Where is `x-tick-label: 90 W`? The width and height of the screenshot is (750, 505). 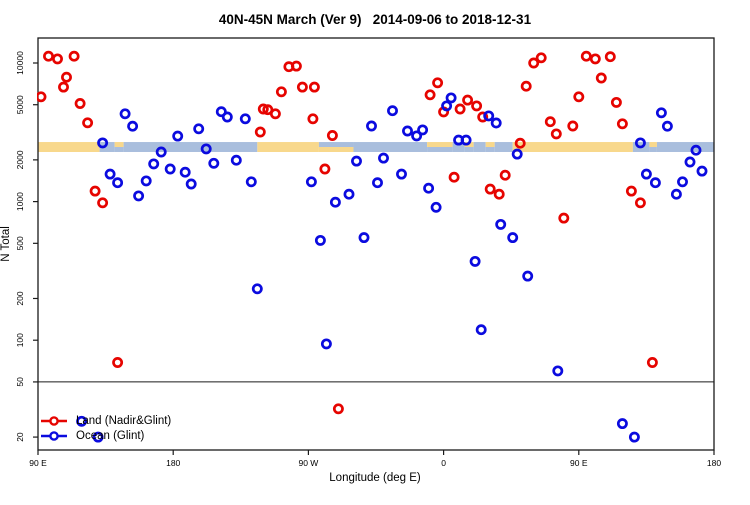 x-tick-label: 90 W is located at coordinates (308, 463).